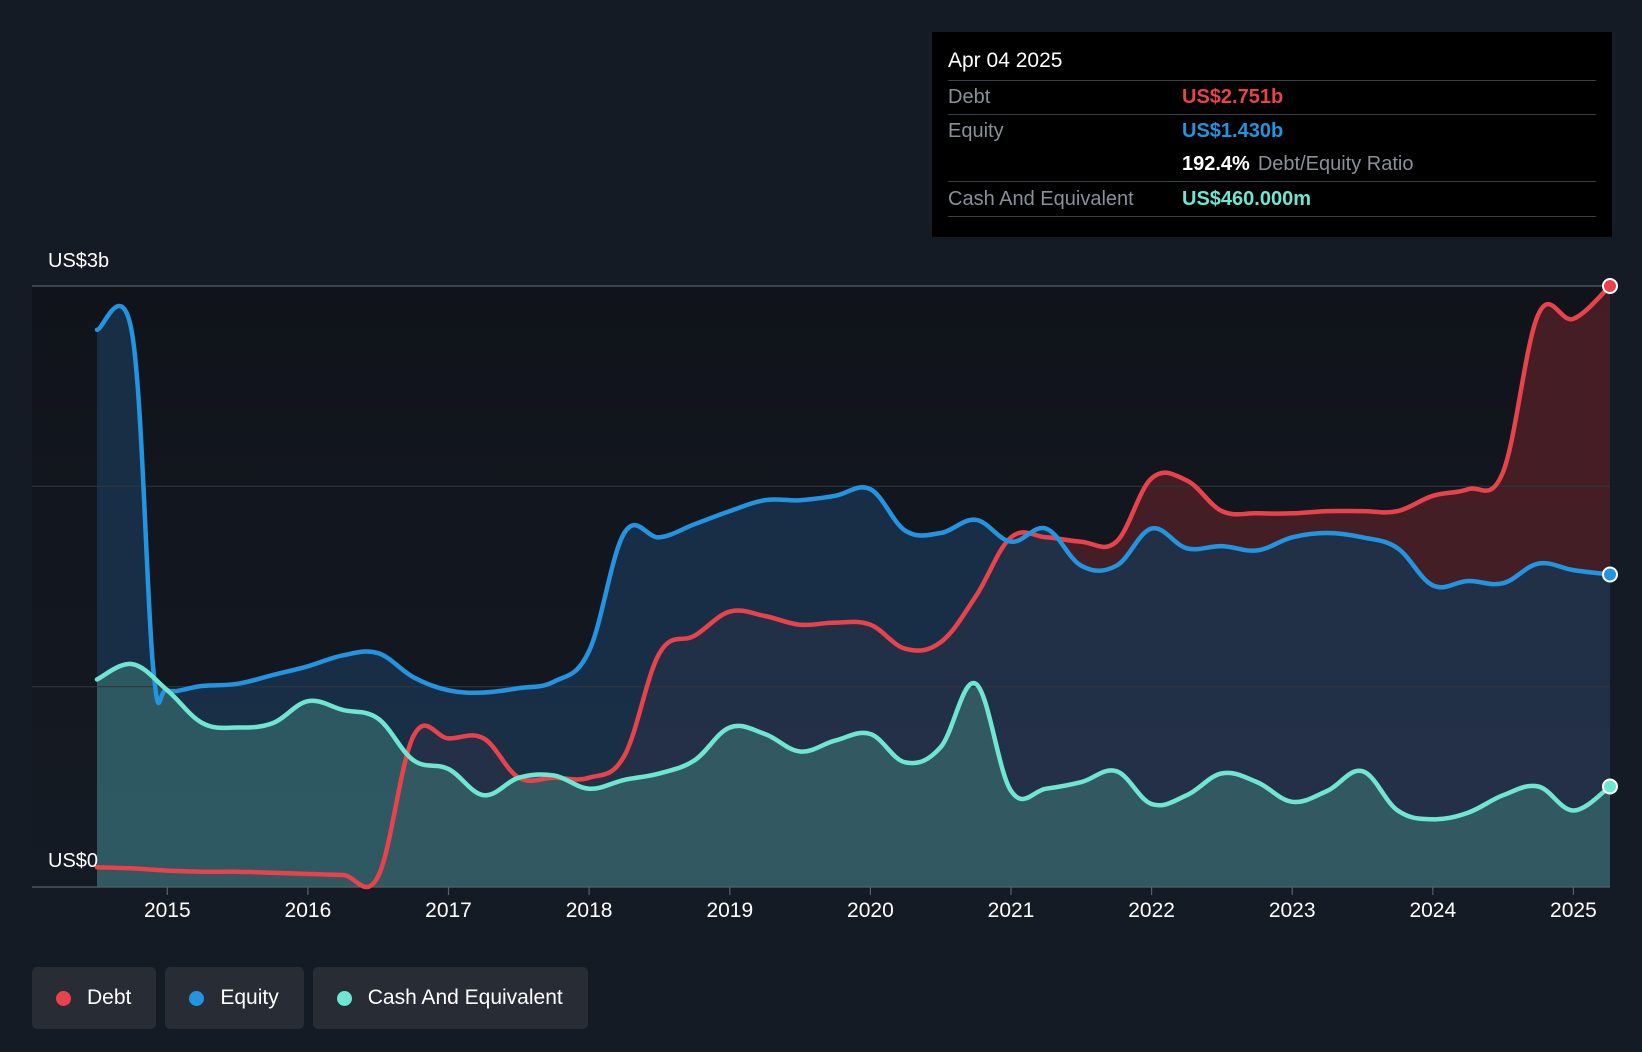 The height and width of the screenshot is (1052, 1642). Describe the element at coordinates (1041, 198) in the screenshot. I see `tooltip-cash-label: Cash And Equivalent` at that location.